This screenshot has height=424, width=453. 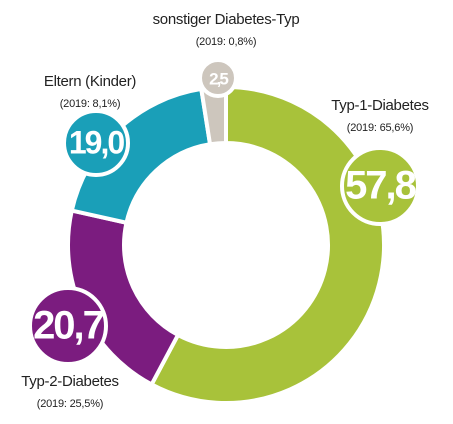 What do you see at coordinates (380, 105) in the screenshot?
I see `category-label: Typ-1-Diabetes` at bounding box center [380, 105].